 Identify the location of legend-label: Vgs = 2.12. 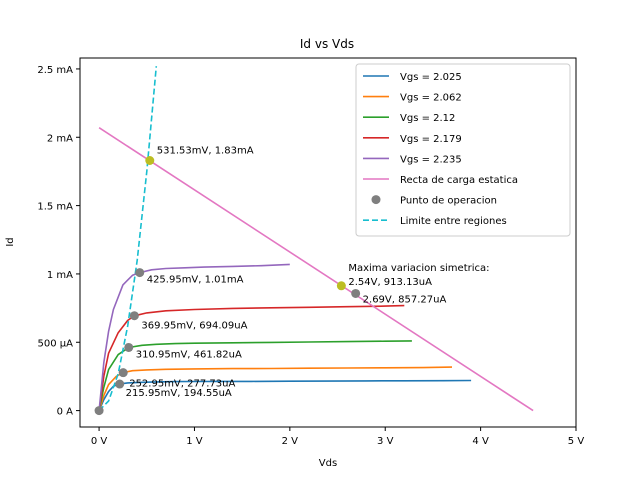
(427, 118).